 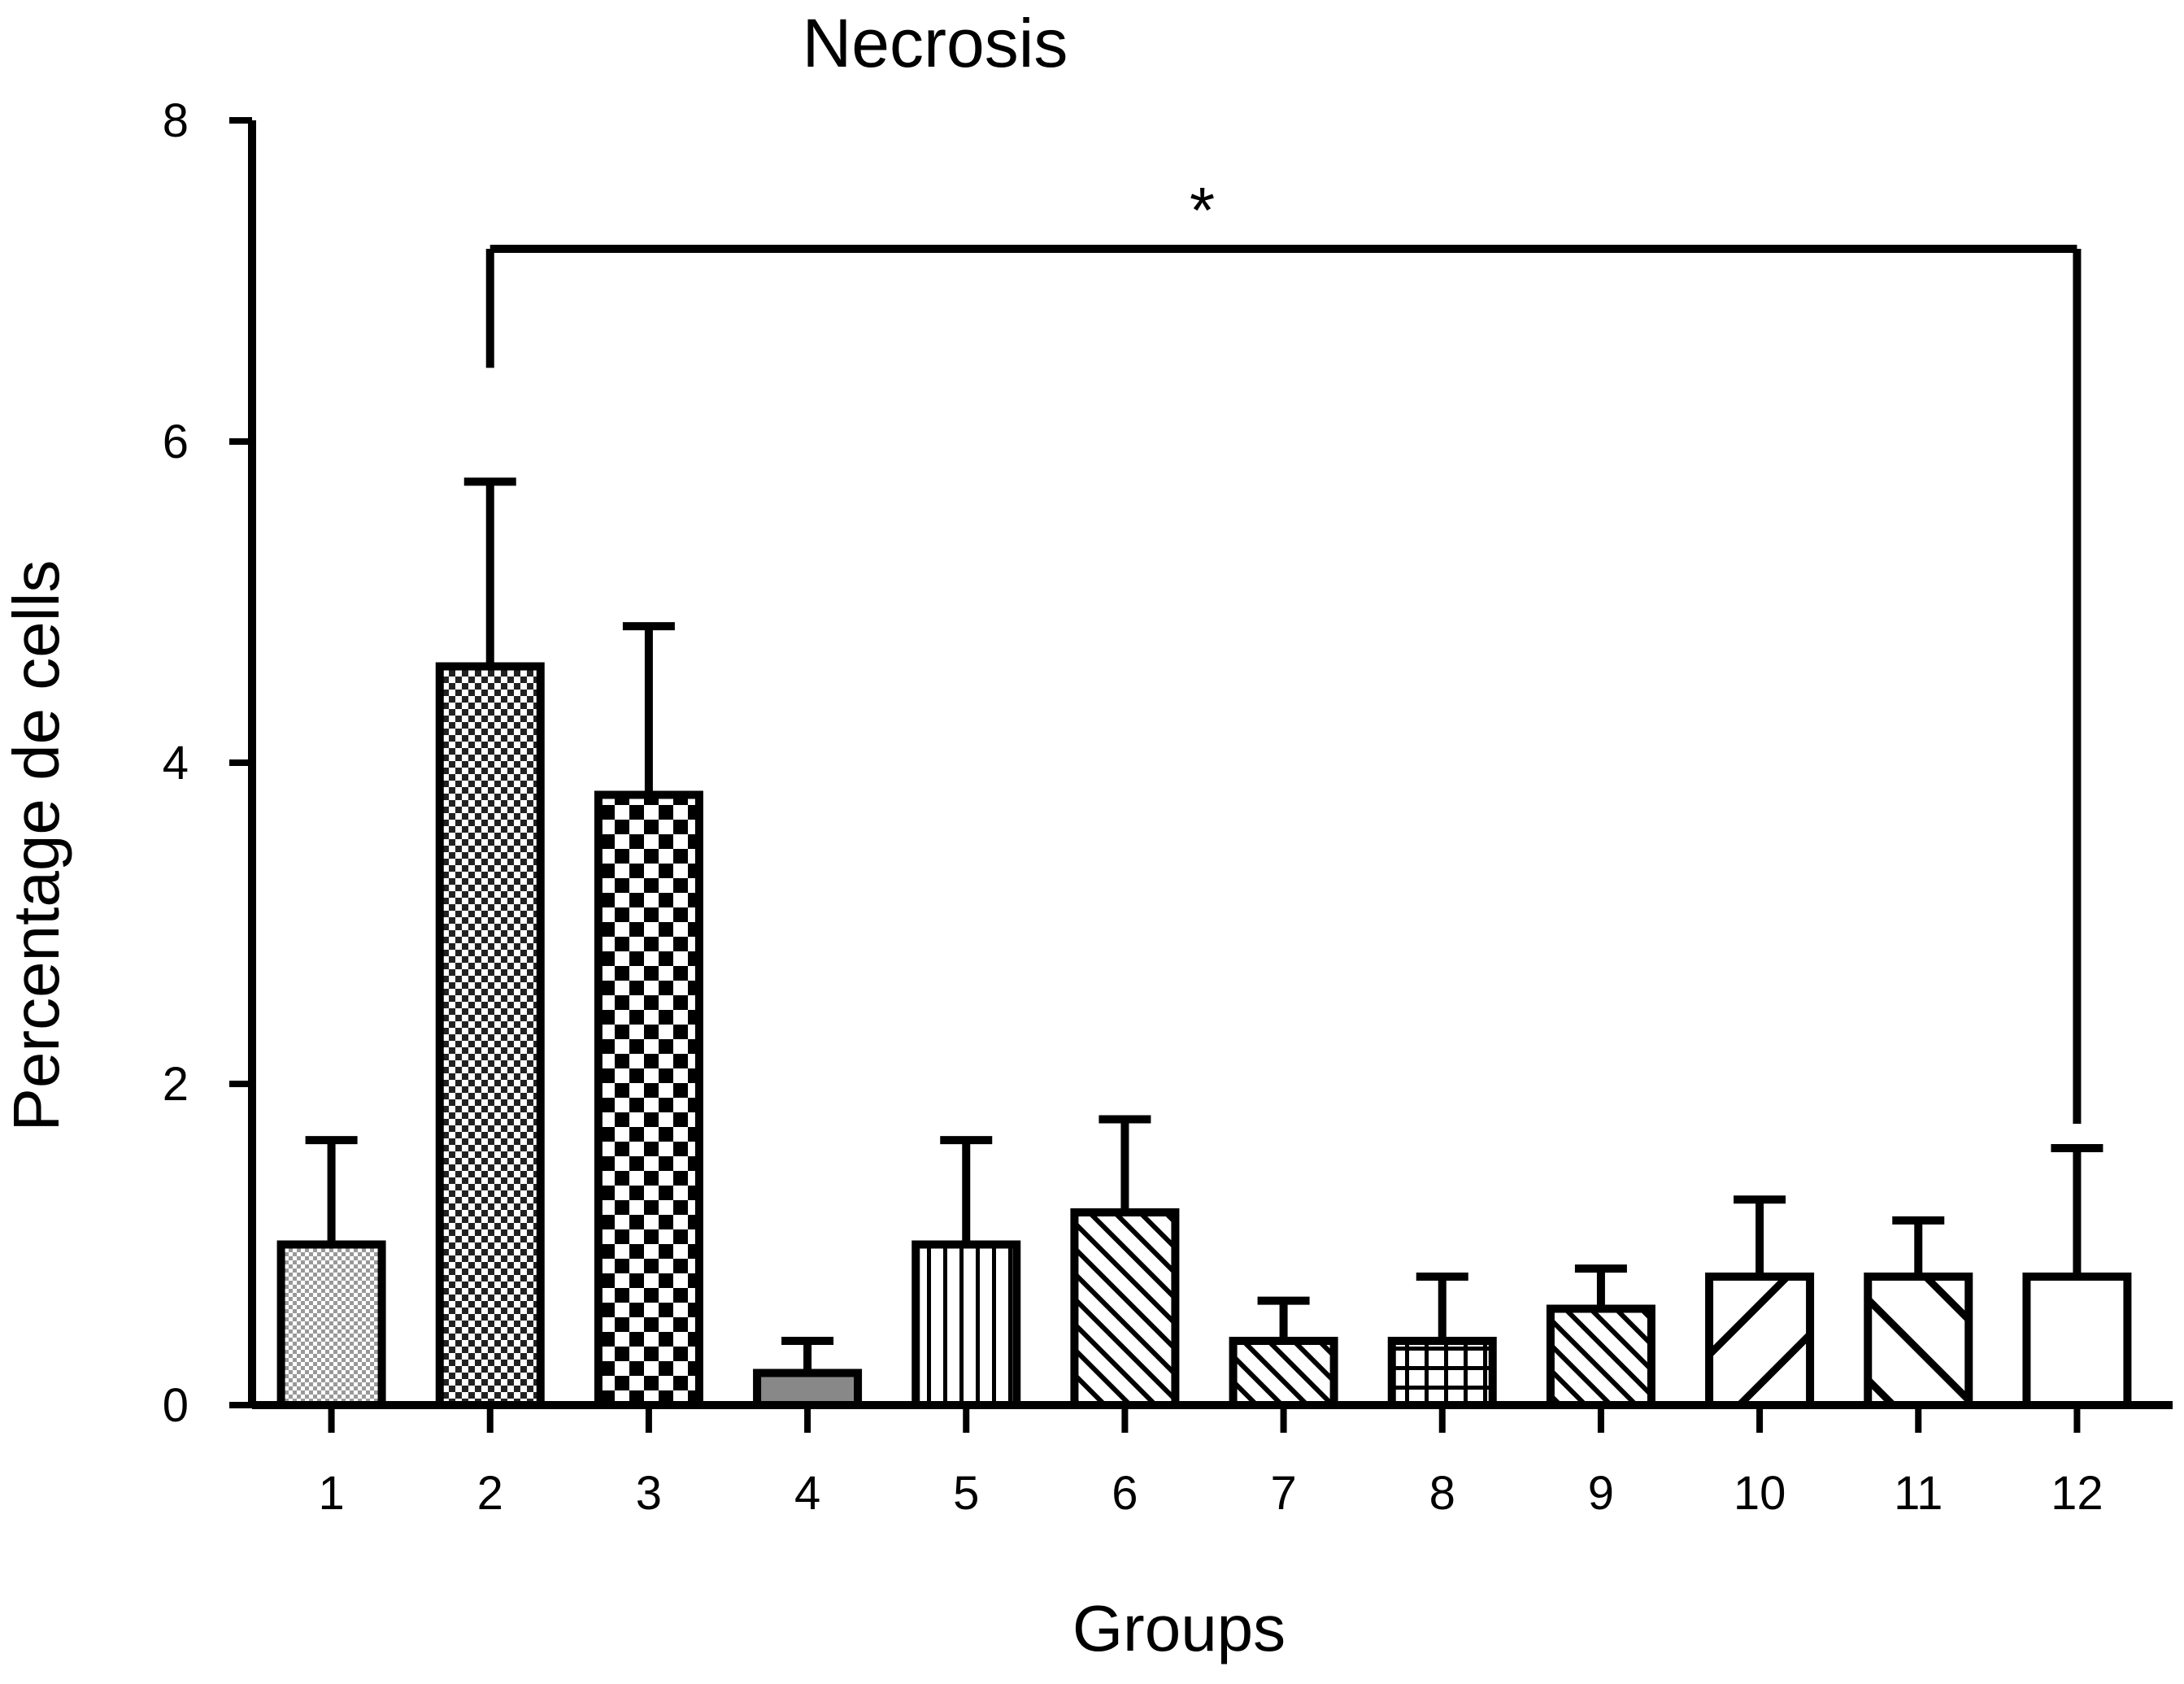 What do you see at coordinates (176, 1405) in the screenshot?
I see `y-tick-label: 0` at bounding box center [176, 1405].